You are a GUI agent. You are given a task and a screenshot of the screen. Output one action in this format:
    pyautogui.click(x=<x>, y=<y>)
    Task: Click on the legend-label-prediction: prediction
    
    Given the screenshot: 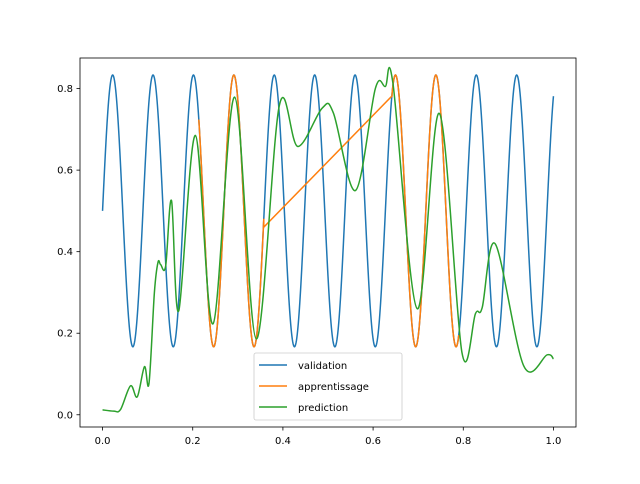 What is the action you would take?
    pyautogui.click(x=323, y=408)
    